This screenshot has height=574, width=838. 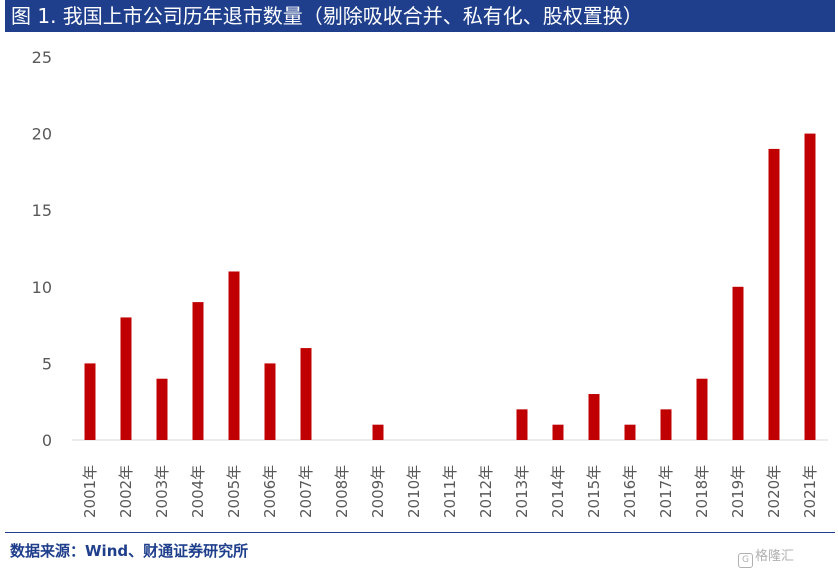 What do you see at coordinates (42, 134) in the screenshot?
I see `y-tick-label: 20` at bounding box center [42, 134].